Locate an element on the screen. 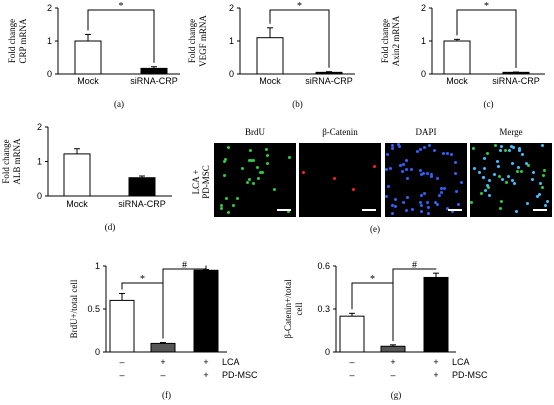  panel-label: (f) is located at coordinates (166, 395).